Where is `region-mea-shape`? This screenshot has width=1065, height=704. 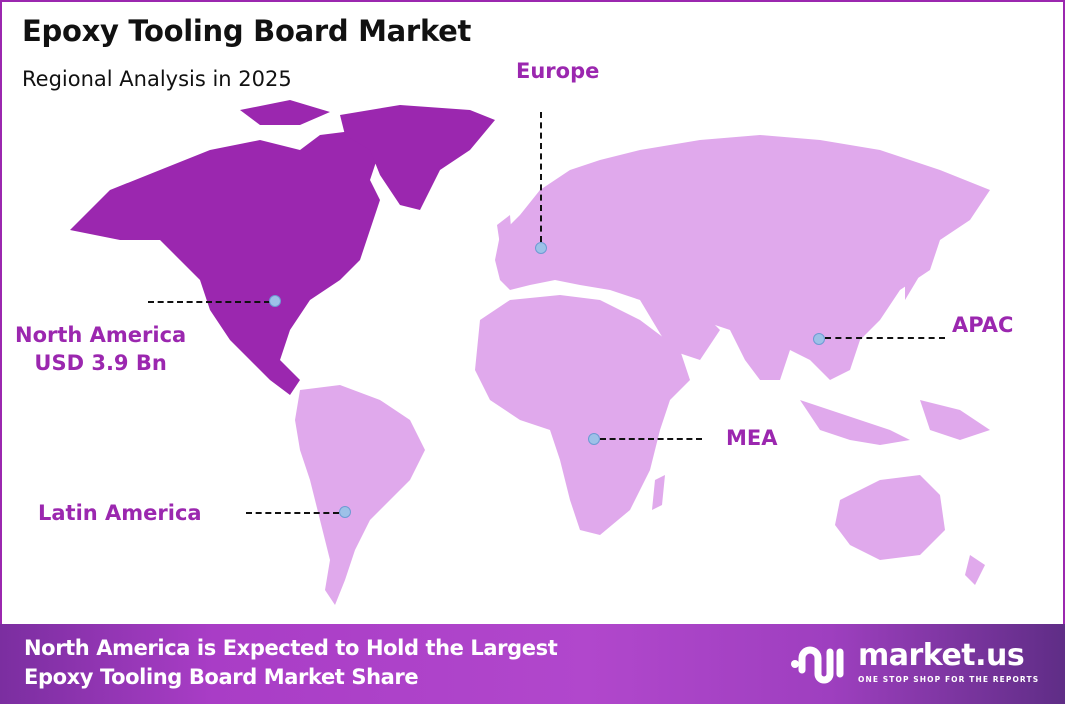 region-mea-shape is located at coordinates (582, 415).